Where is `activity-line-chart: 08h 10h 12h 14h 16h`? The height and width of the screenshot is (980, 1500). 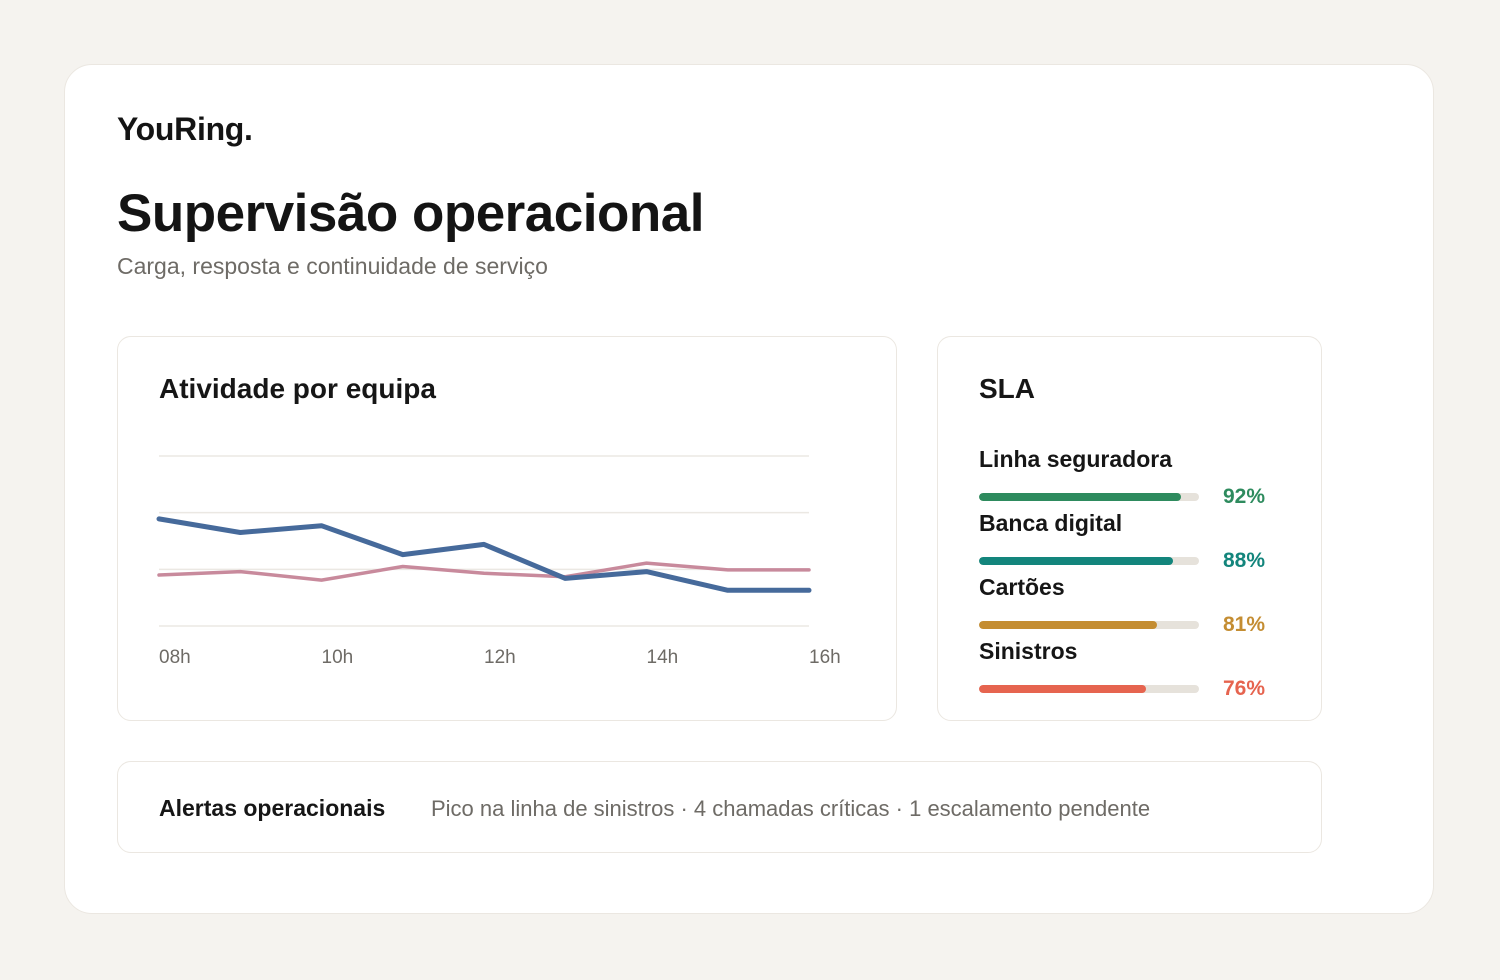
activity-line-chart: 08h 10h 12h 14h 16h is located at coordinates (498, 561).